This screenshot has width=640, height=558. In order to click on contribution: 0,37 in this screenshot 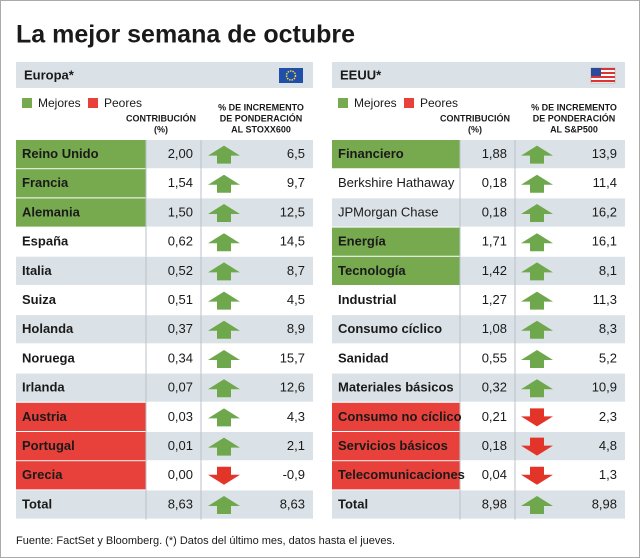, I will do `click(180, 328)`.